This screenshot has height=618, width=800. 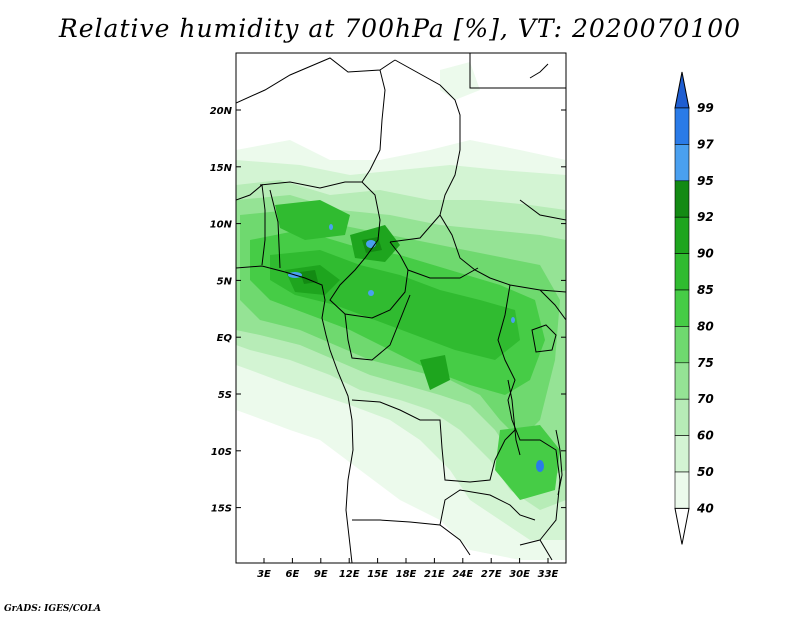 What do you see at coordinates (705, 326) in the screenshot?
I see `colorbar-label: 80` at bounding box center [705, 326].